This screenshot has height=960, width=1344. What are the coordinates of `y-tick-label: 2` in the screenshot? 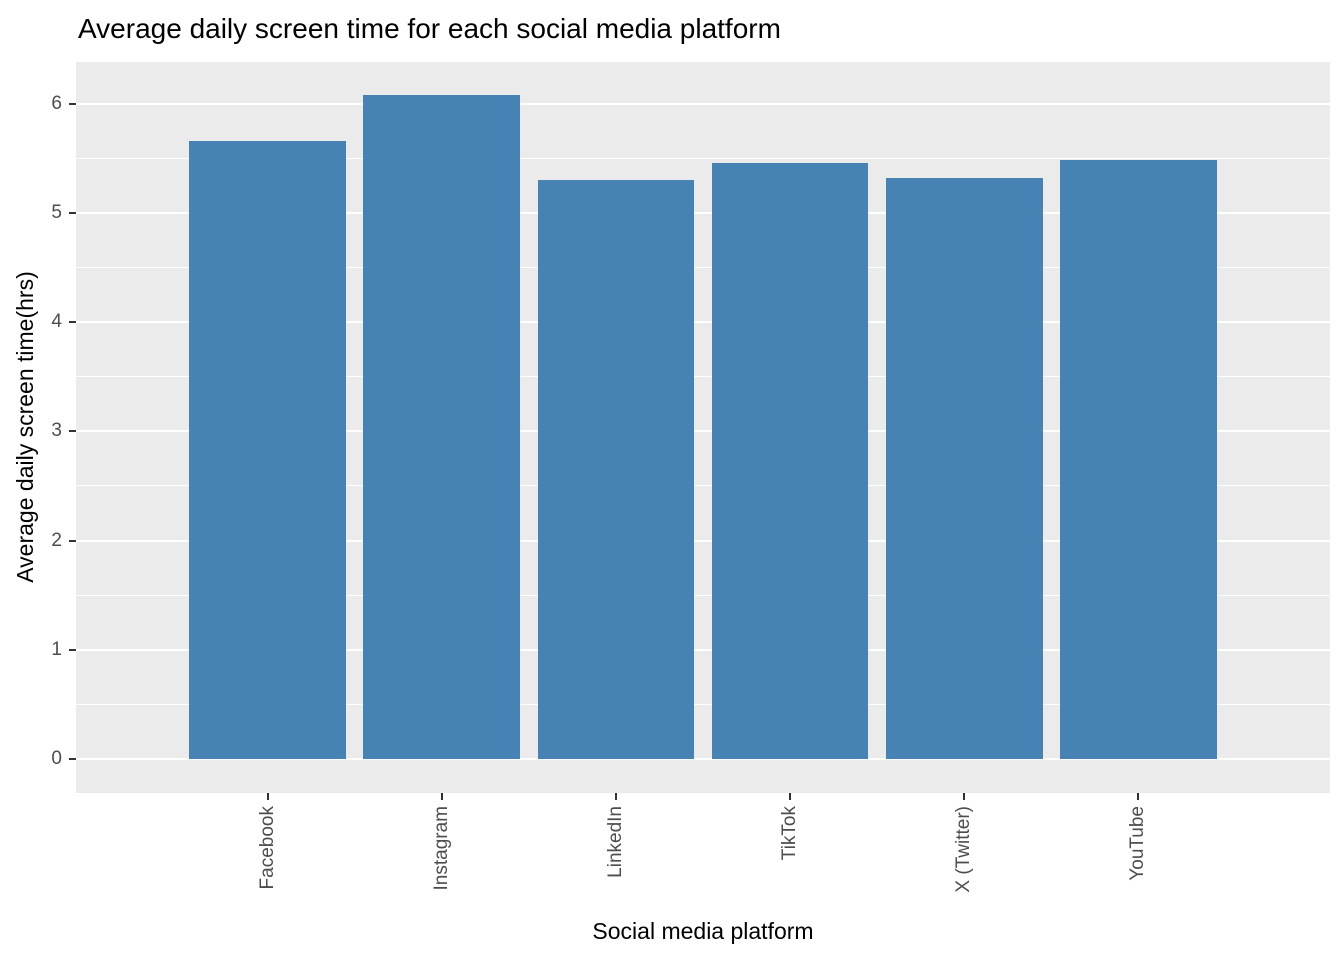 It's located at (56, 540).